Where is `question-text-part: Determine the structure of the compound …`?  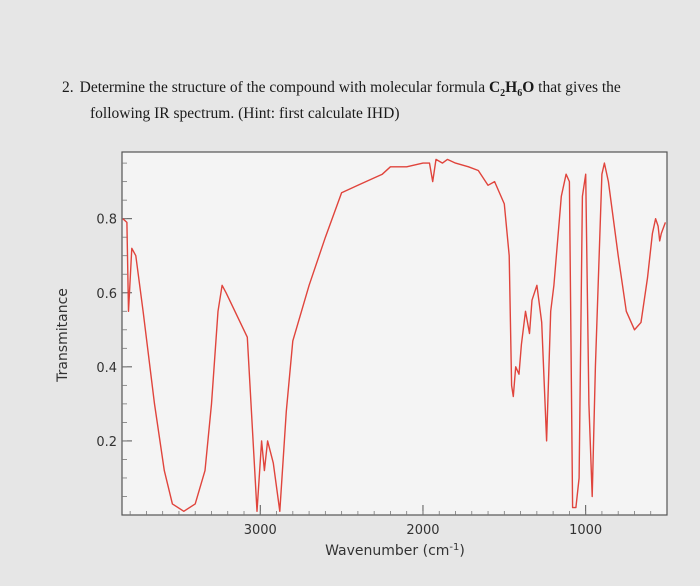 question-text-part: Determine the structure of the compound … is located at coordinates (284, 87).